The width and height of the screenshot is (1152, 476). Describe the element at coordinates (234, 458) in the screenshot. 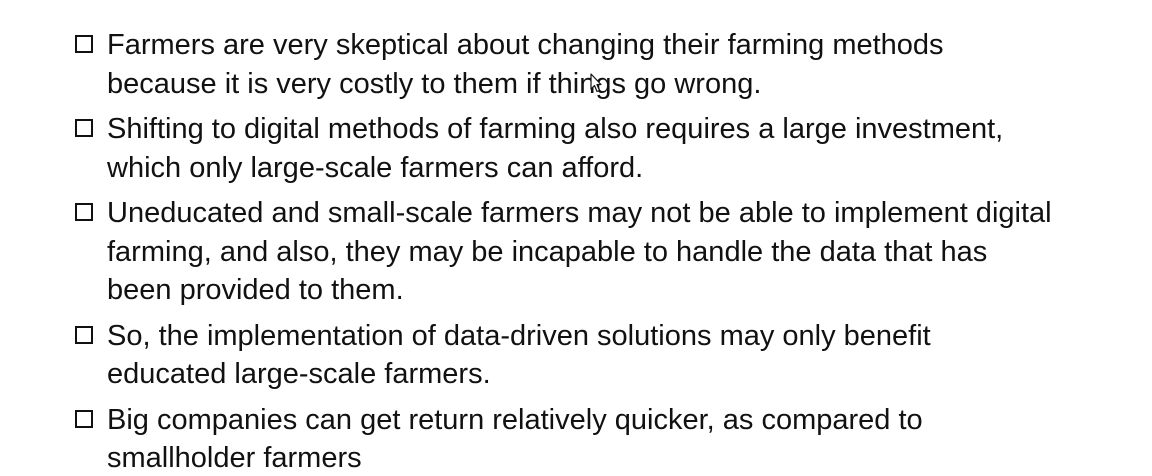

I see `bullet-text-line: smallholder farmers` at that location.